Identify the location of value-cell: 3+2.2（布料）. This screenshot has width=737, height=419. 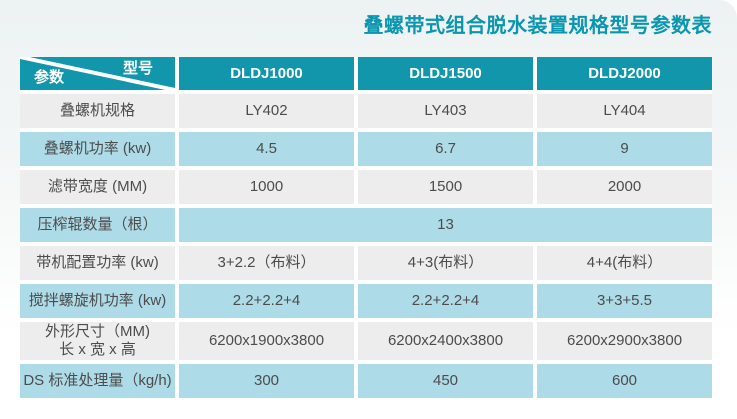
(266, 263).